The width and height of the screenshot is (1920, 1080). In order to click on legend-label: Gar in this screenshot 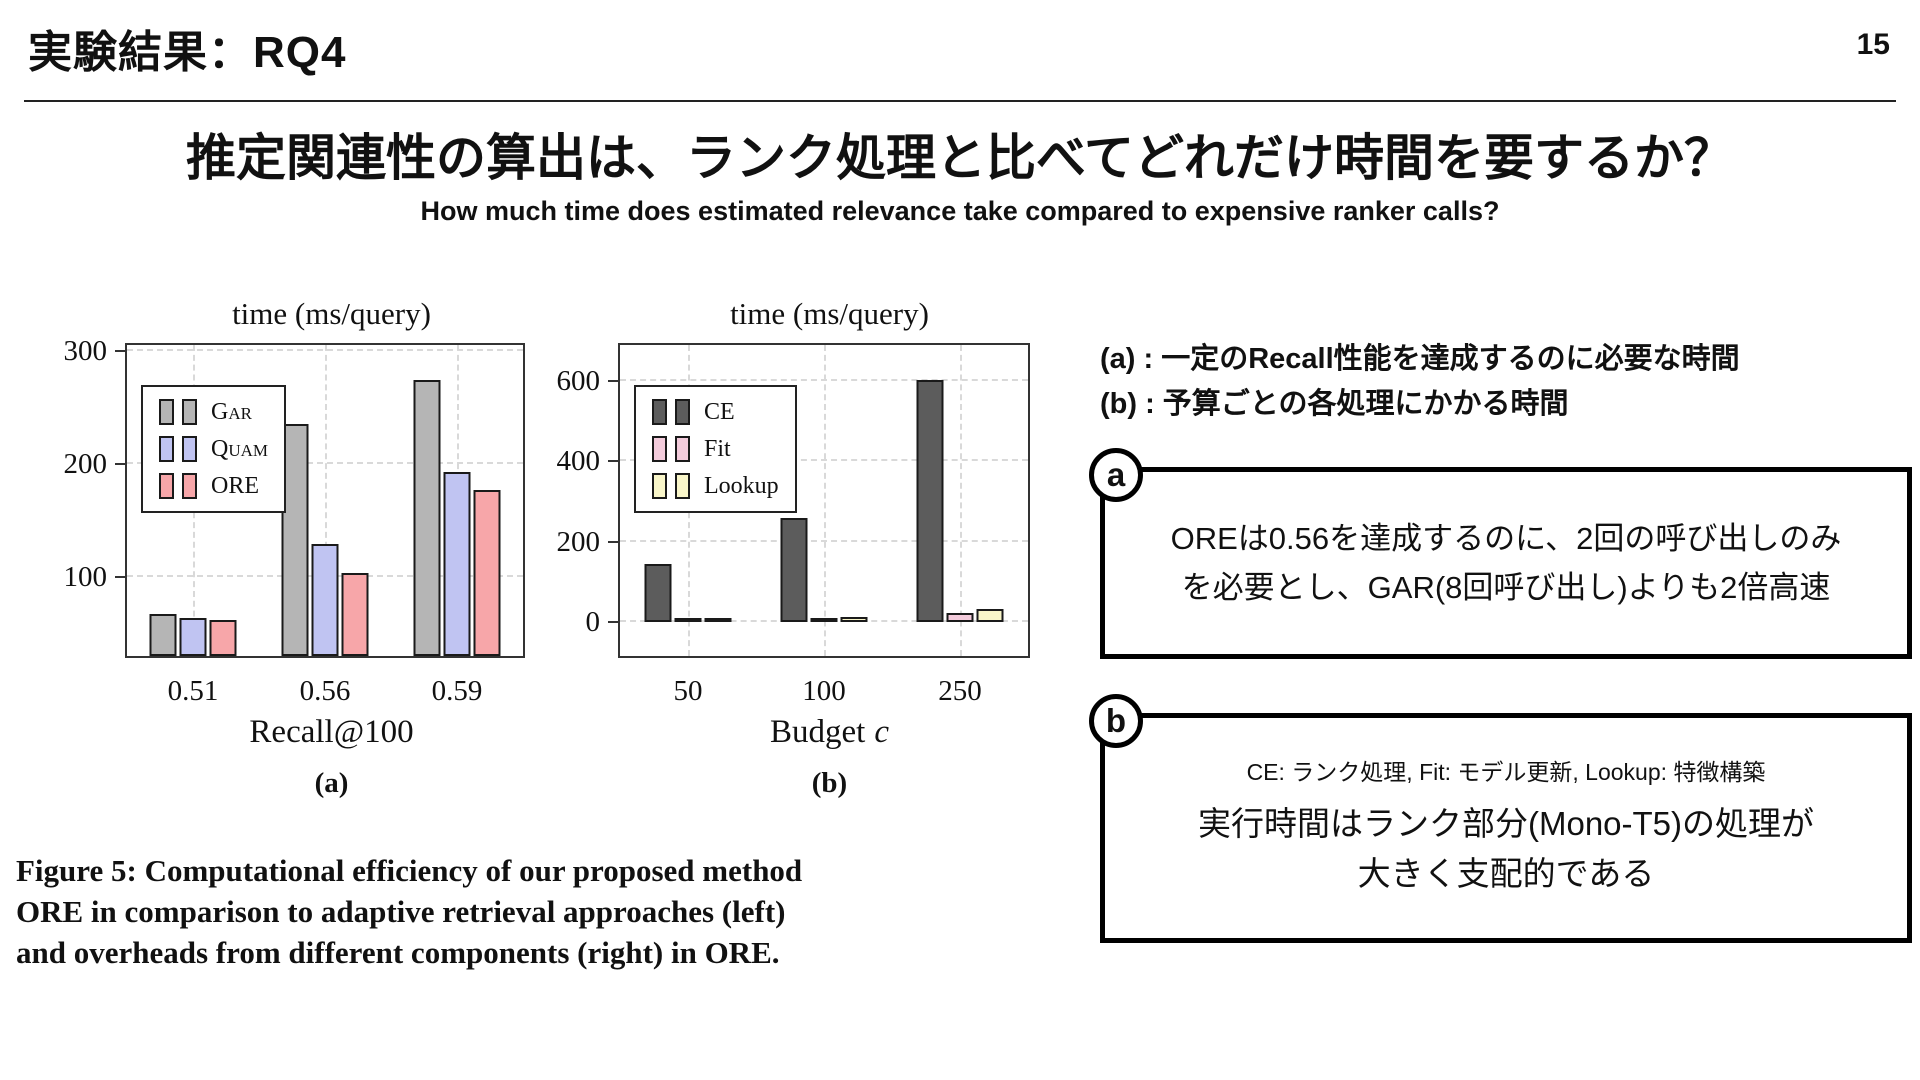, I will do `click(231, 412)`.